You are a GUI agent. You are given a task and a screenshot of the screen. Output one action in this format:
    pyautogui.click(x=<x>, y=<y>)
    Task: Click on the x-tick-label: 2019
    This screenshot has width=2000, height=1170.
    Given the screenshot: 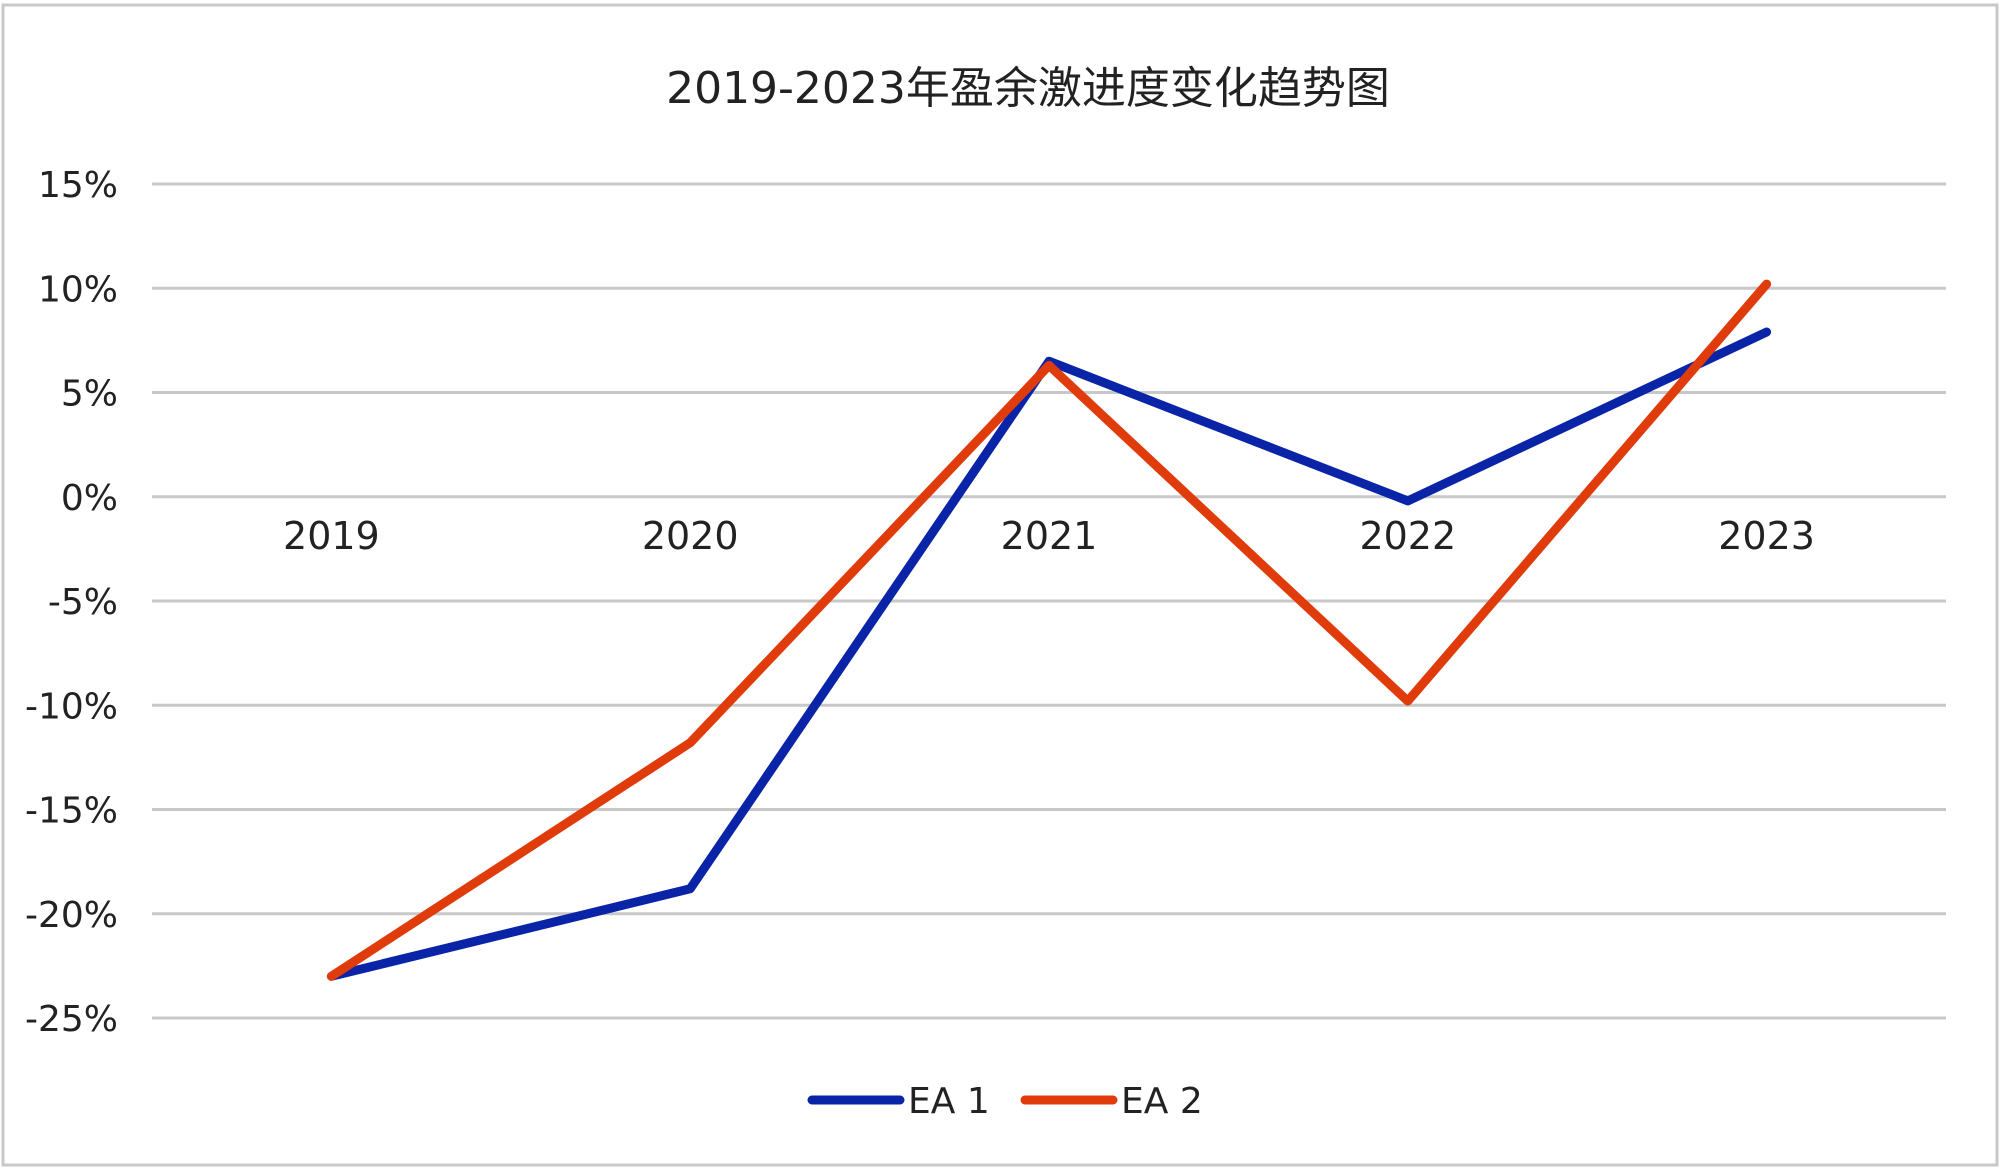 What is the action you would take?
    pyautogui.click(x=331, y=536)
    